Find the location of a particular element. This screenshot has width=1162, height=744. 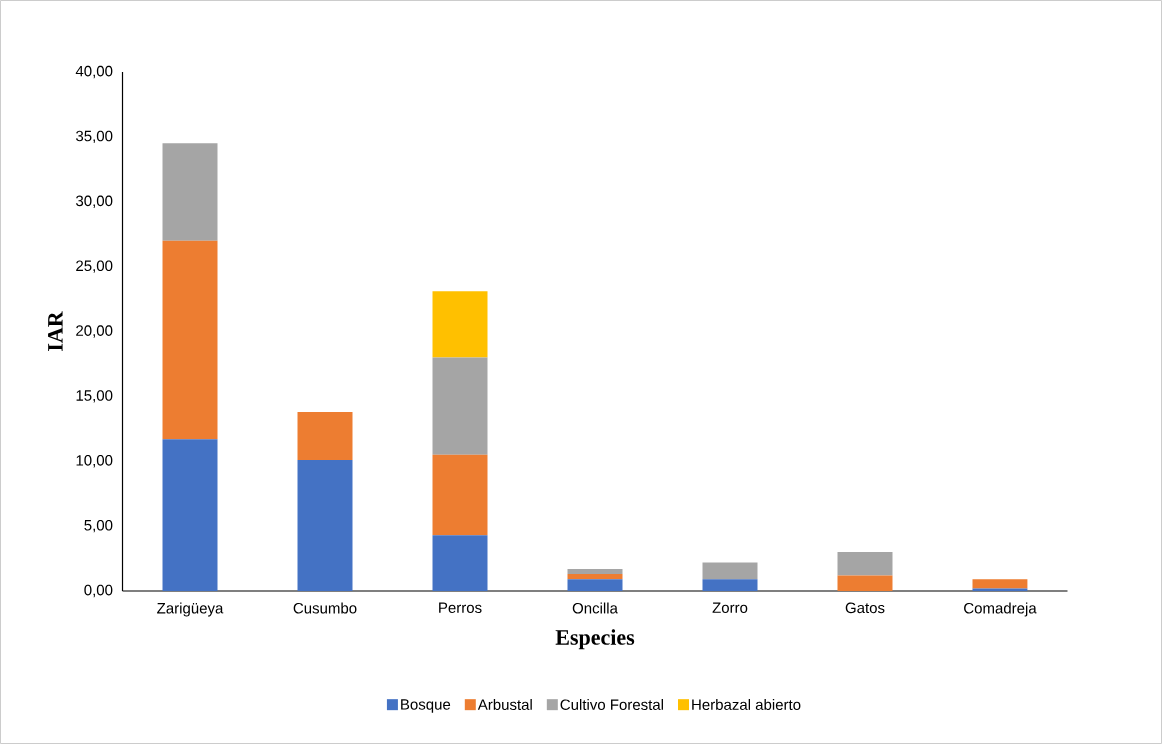

y-tick-label: 10,00 is located at coordinates (94, 461).